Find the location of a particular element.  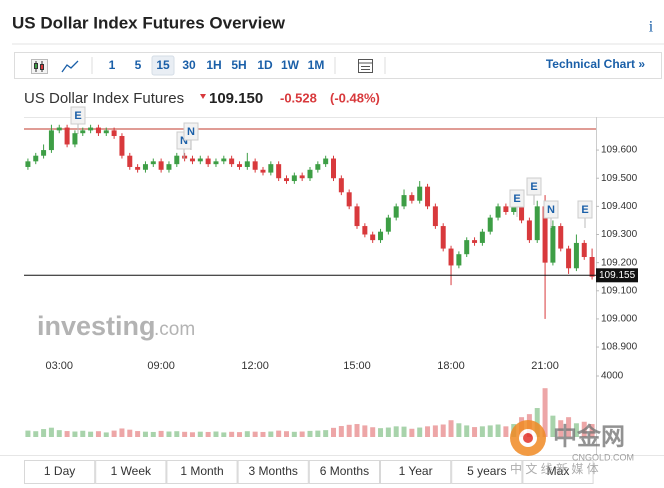

y-tick-label: 109.300 is located at coordinates (619, 234).